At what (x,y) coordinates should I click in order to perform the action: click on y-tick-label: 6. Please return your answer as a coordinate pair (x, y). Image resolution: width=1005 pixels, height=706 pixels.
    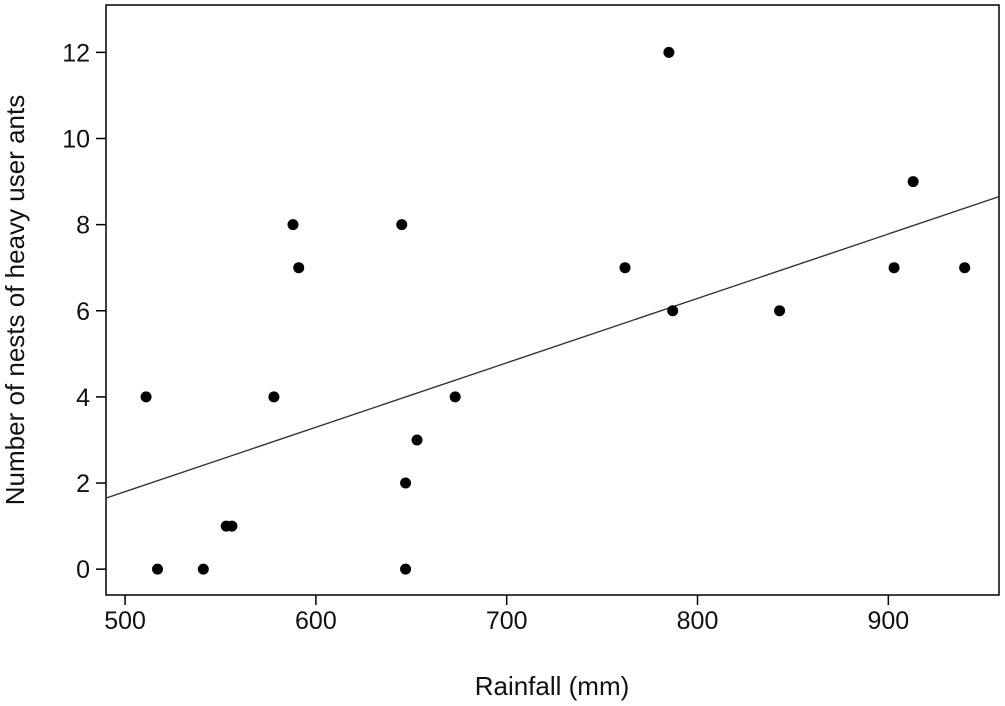
    Looking at the image, I should click on (83, 312).